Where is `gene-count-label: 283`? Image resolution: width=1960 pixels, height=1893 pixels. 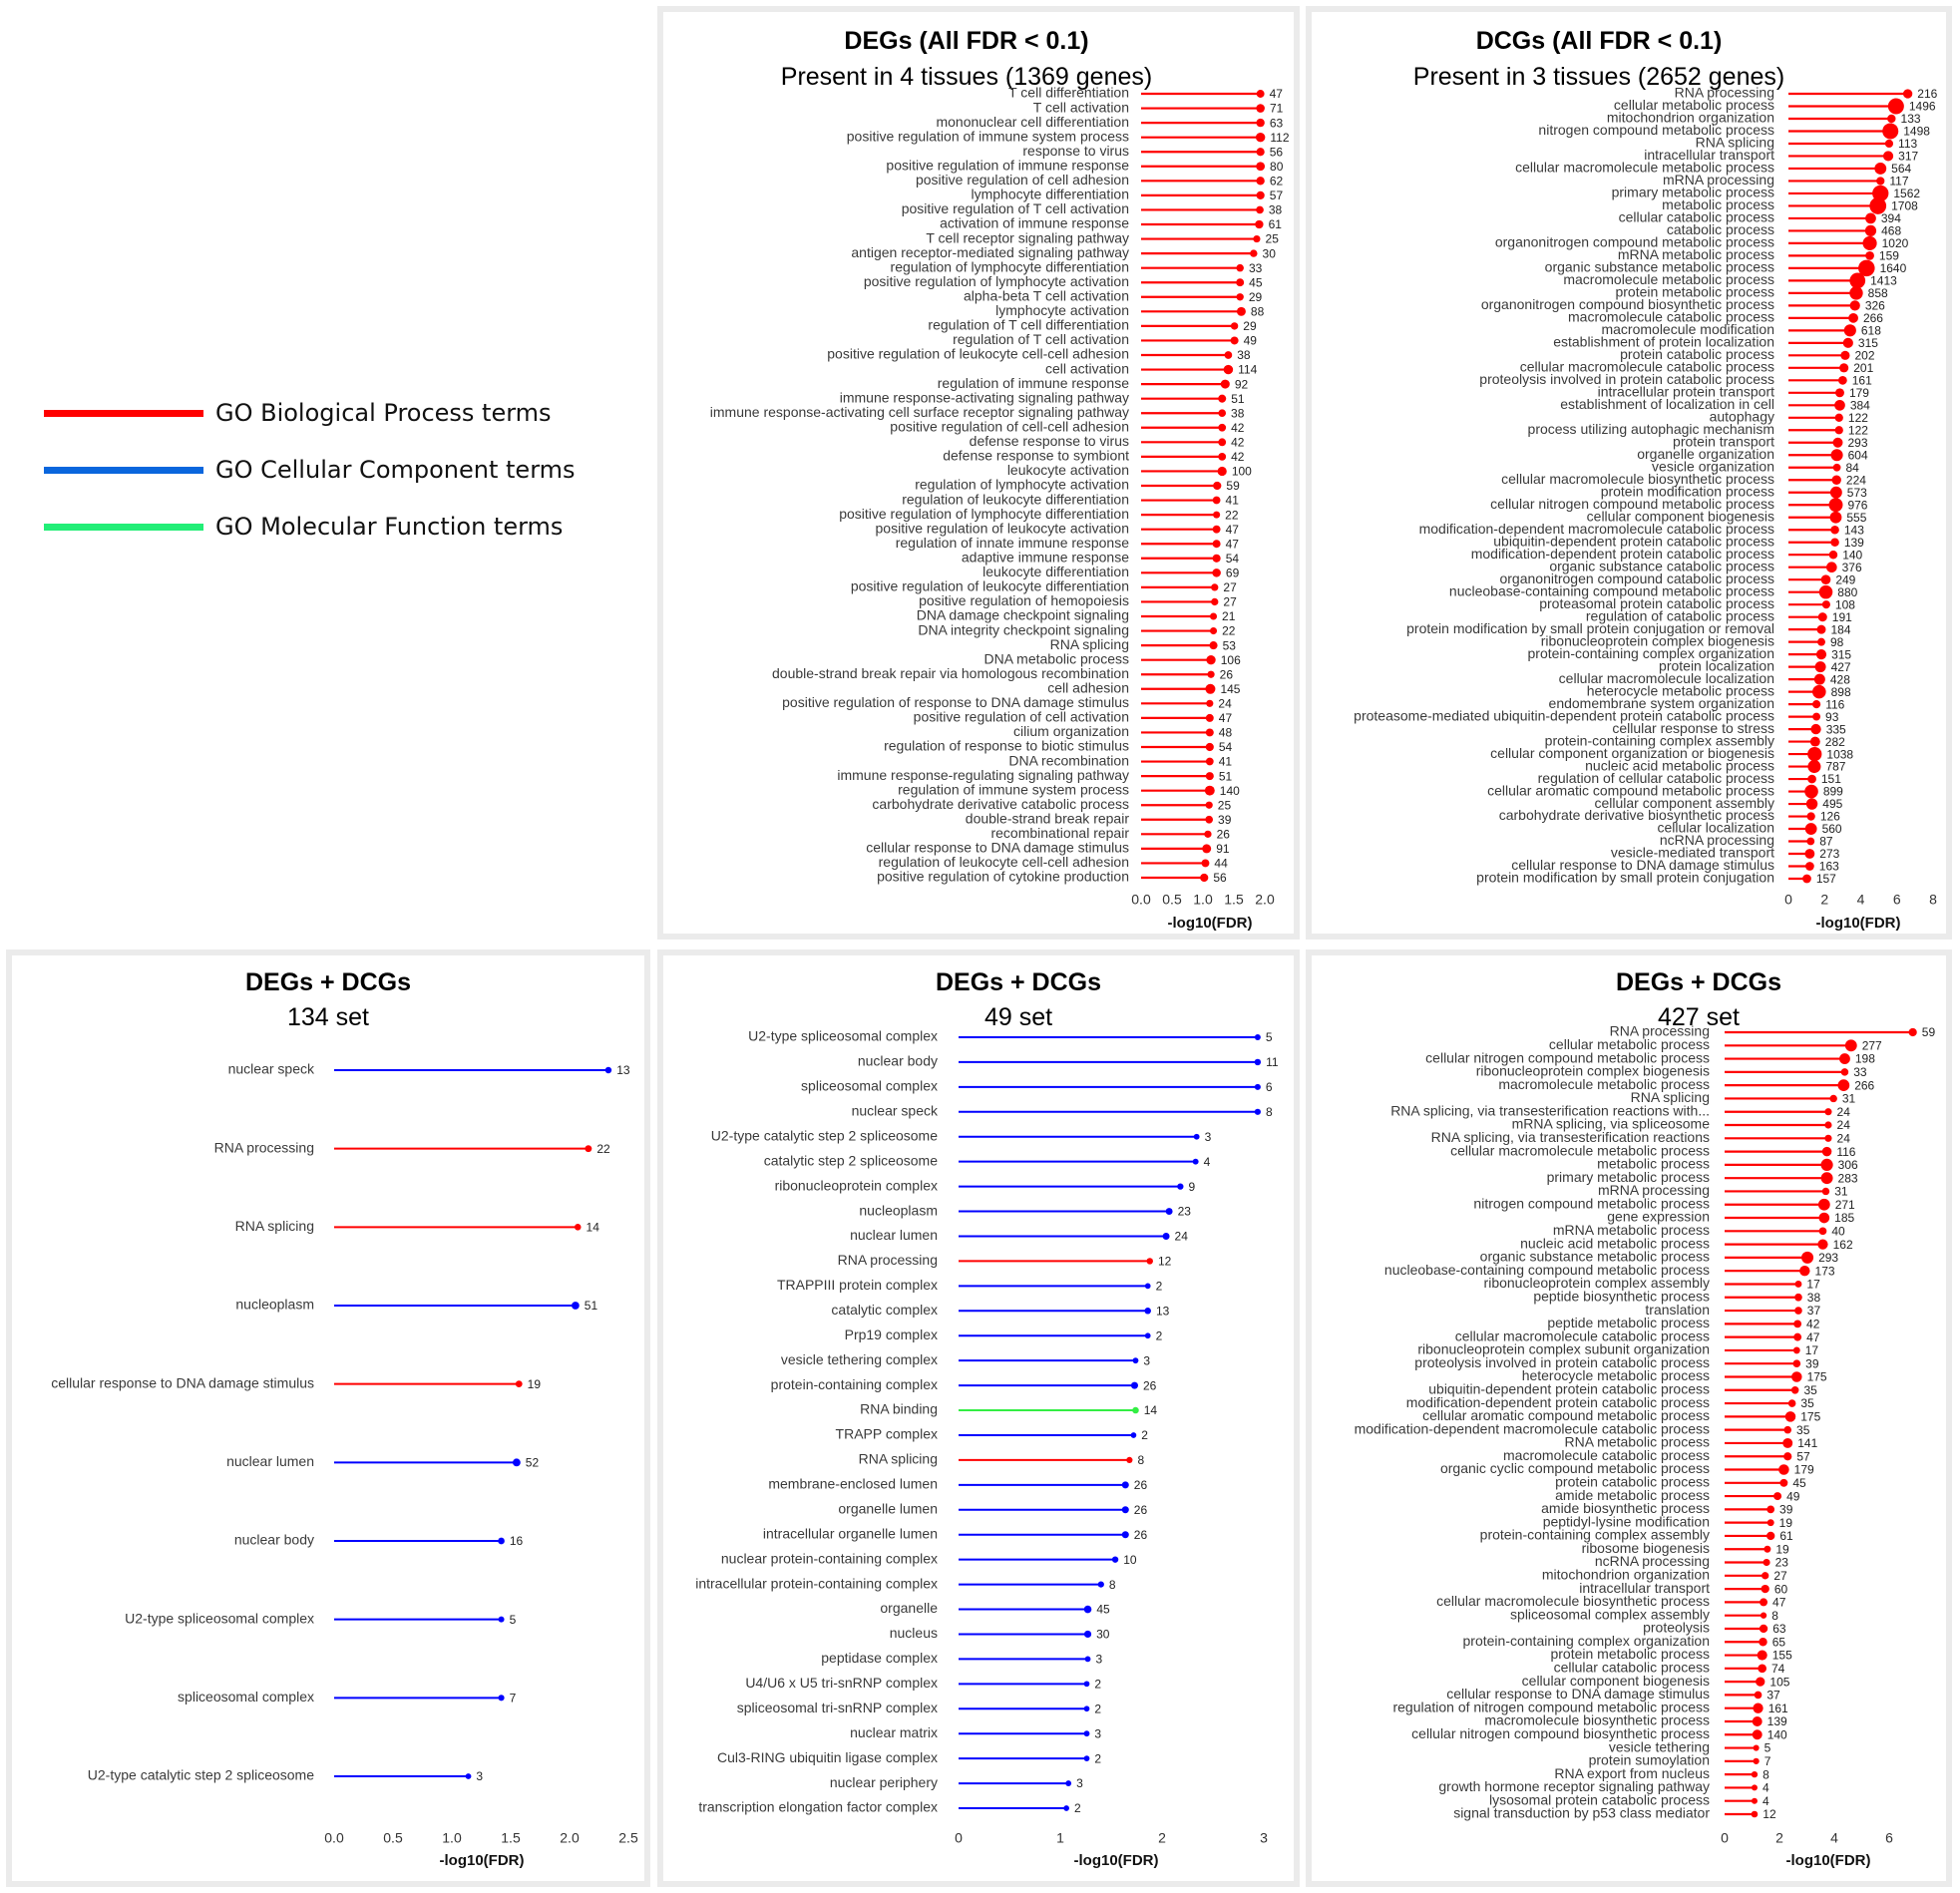 gene-count-label: 283 is located at coordinates (1848, 1178).